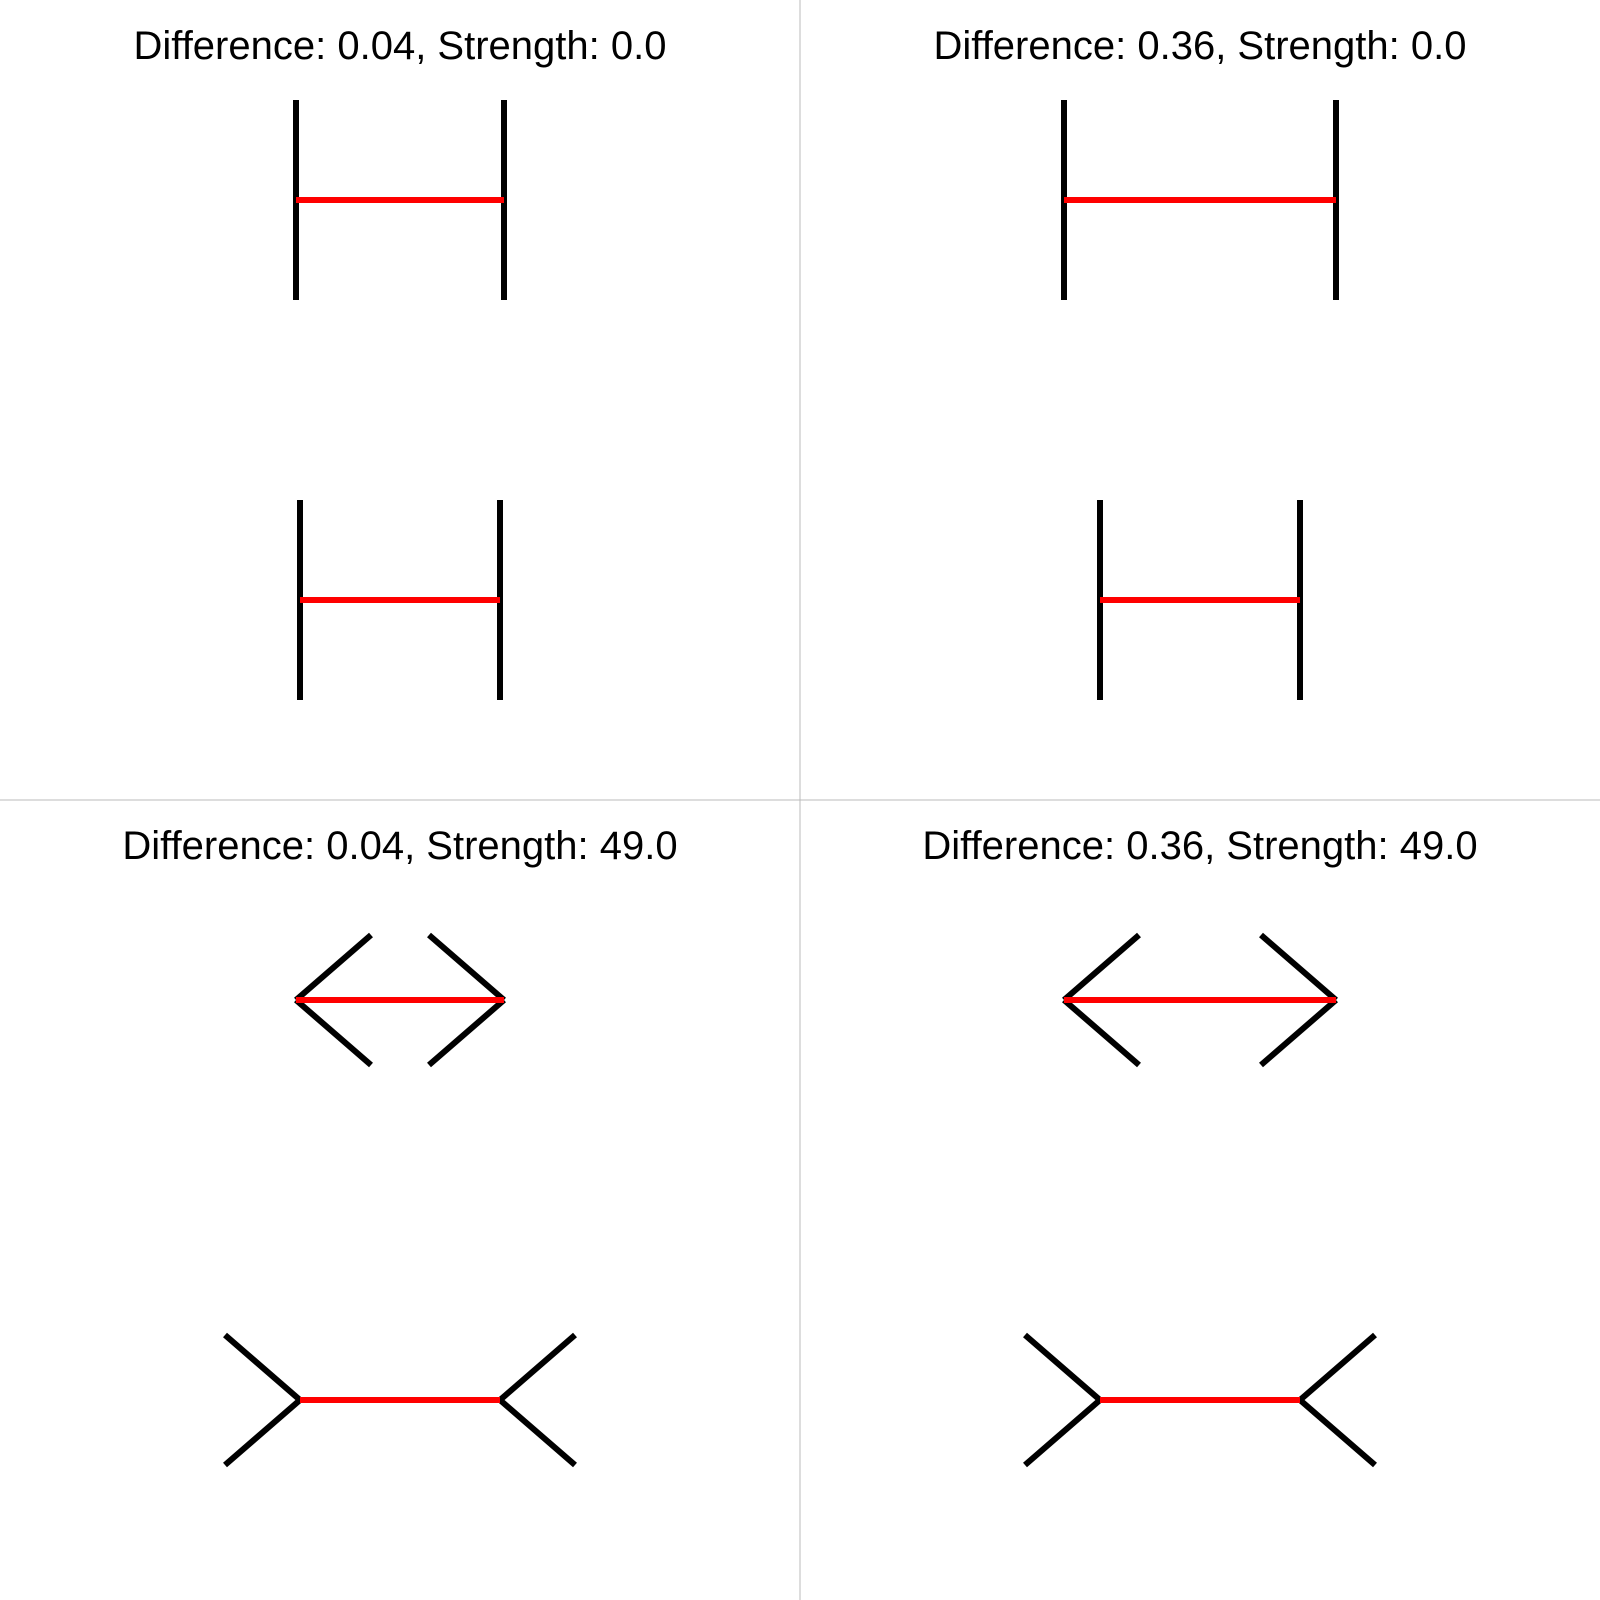  Describe the element at coordinates (1200, 46) in the screenshot. I see `panel-title: Difference: 0.36, Strength: 0.0` at that location.